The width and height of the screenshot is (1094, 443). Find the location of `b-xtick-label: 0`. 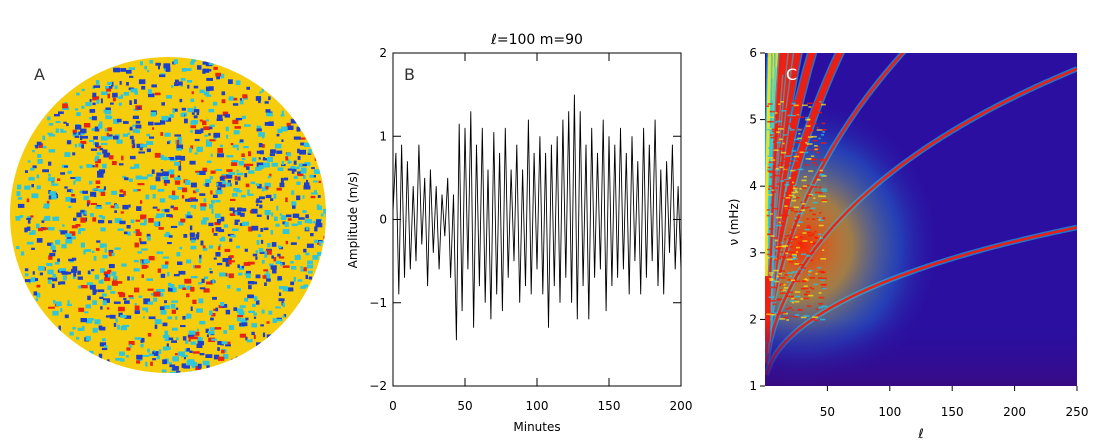

b-xtick-label: 0 is located at coordinates (393, 406).